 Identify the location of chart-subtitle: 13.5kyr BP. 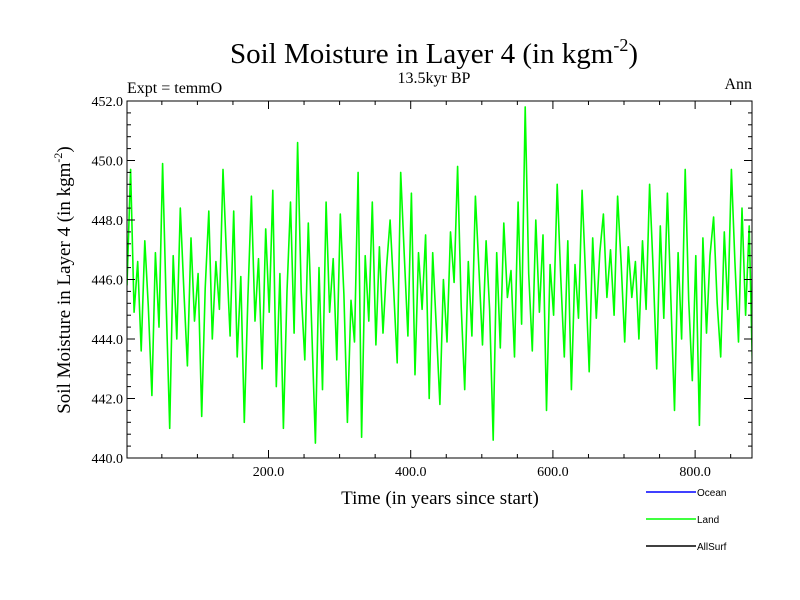
(434, 78).